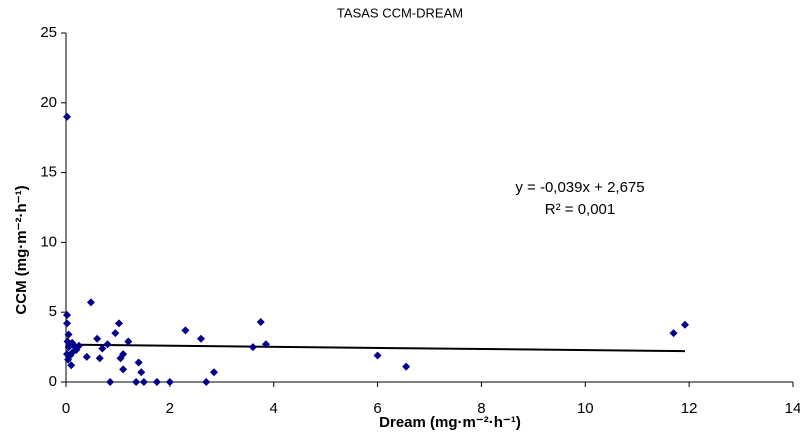 Image resolution: width=800 pixels, height=432 pixels. I want to click on x-tick-label: 12, so click(689, 408).